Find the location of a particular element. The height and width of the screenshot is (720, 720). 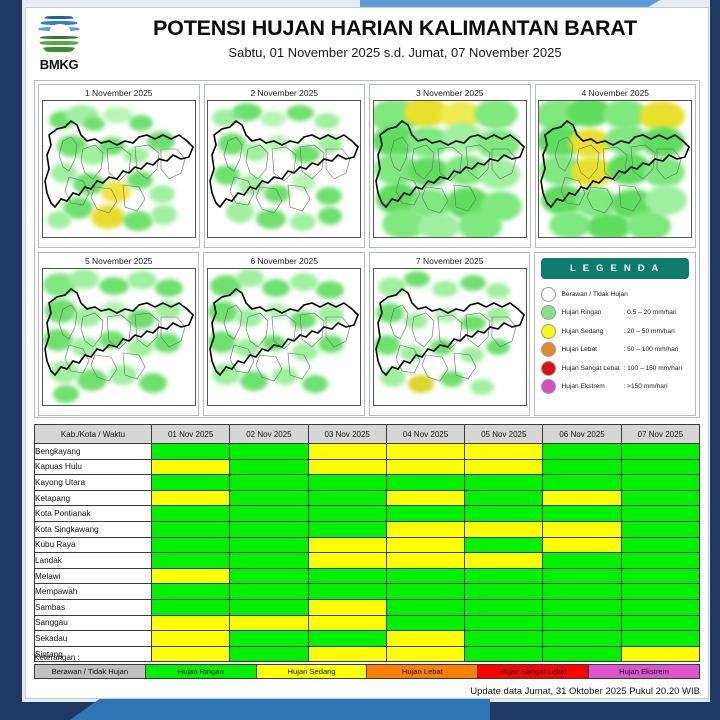

map-date-label: 3 November 2025 is located at coordinates (449, 93).